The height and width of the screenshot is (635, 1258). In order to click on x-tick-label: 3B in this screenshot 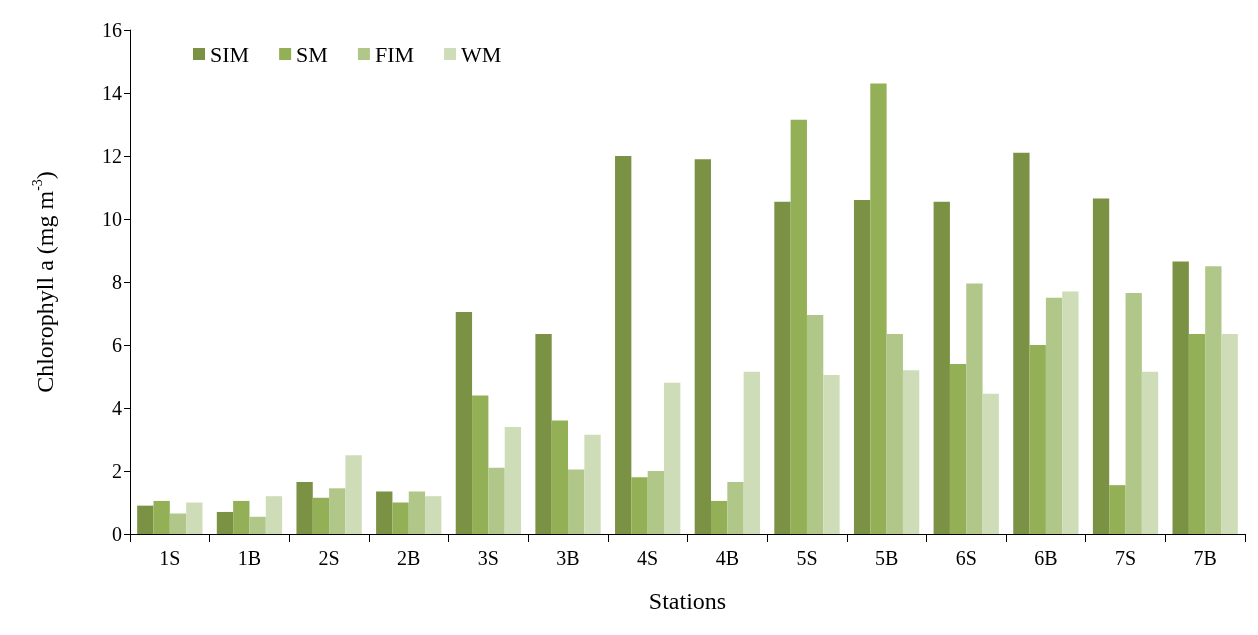, I will do `click(568, 558)`.